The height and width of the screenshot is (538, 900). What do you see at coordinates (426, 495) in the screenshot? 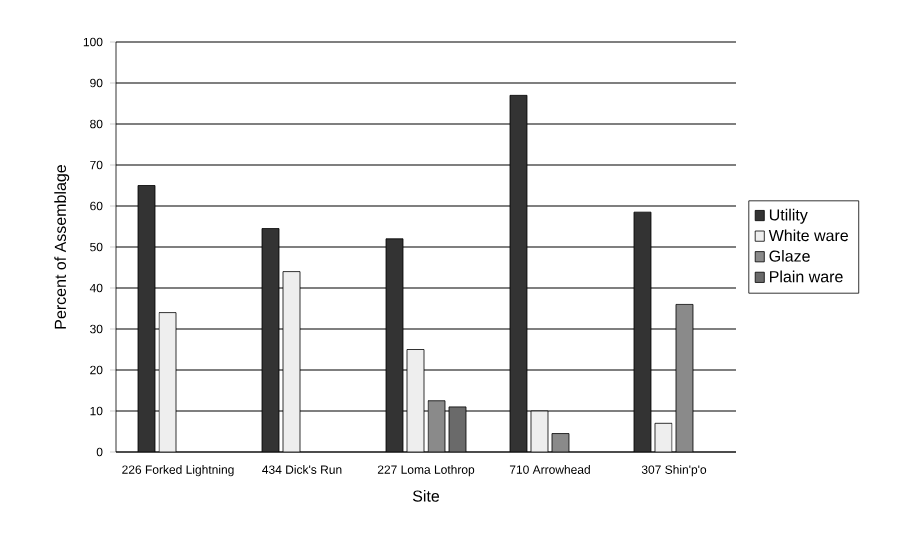
I see `x-axis-title: Site` at bounding box center [426, 495].